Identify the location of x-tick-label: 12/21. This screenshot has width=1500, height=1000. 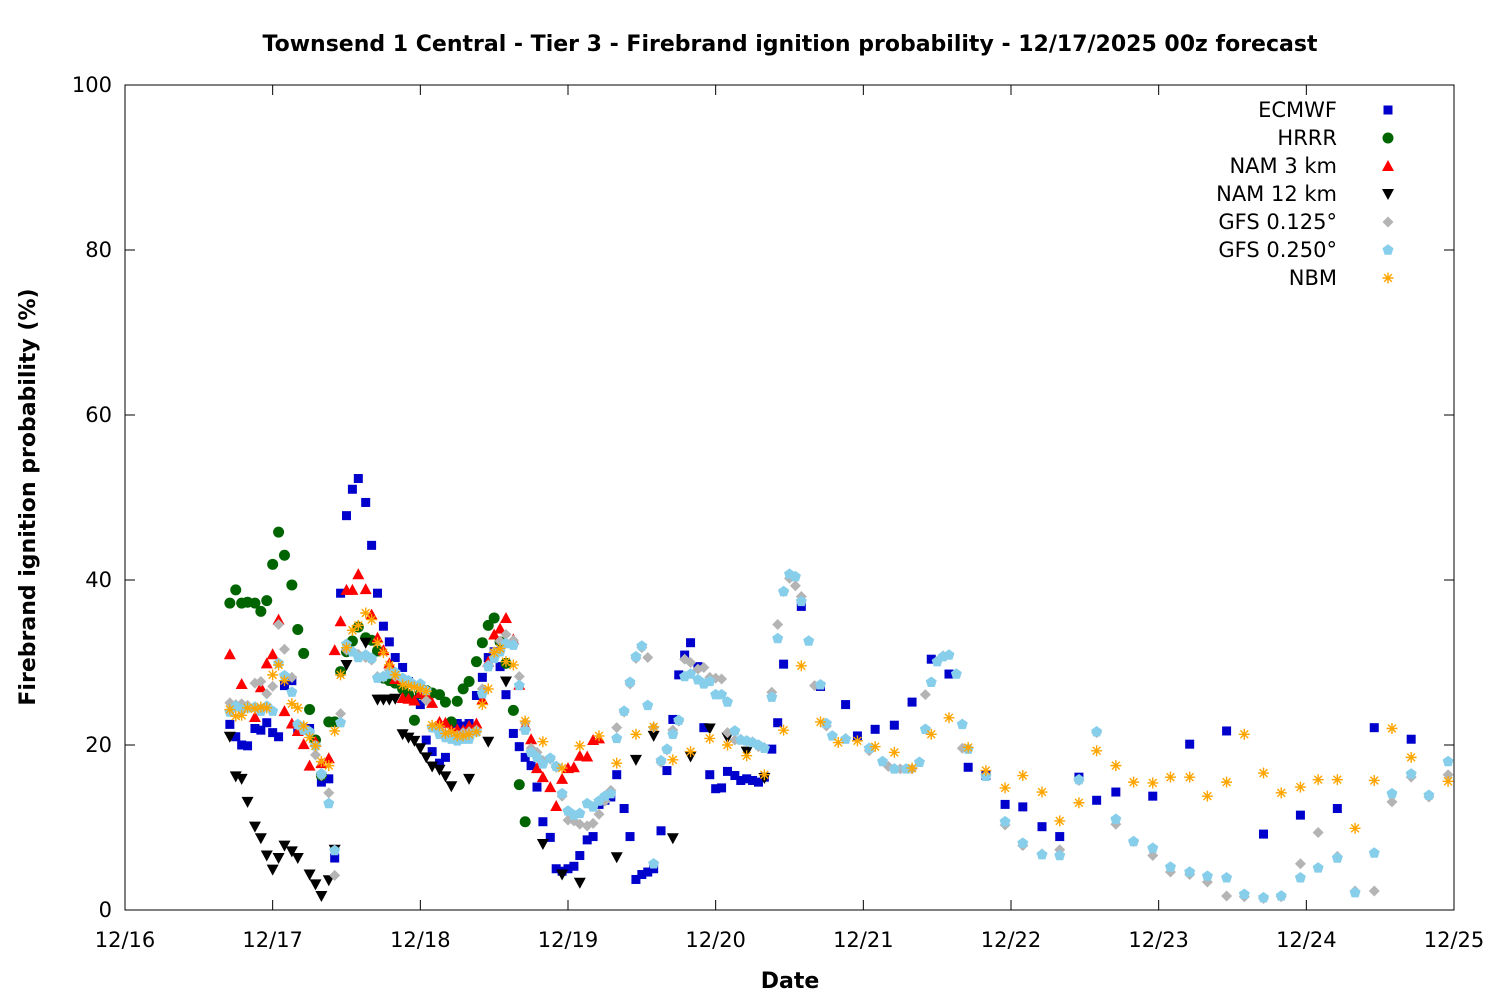
(863, 940).